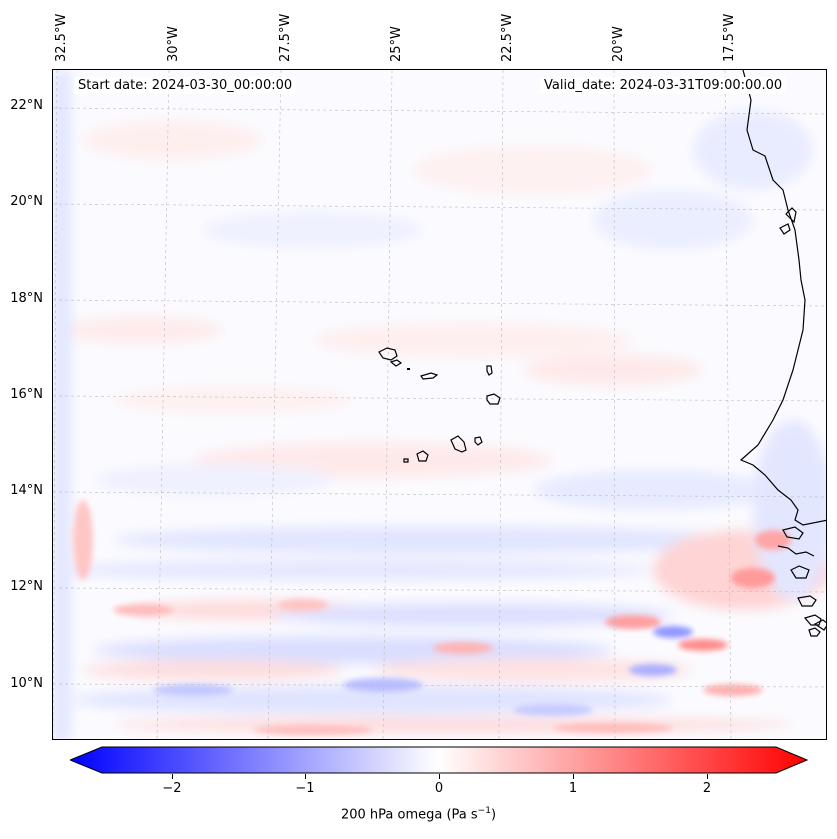 The height and width of the screenshot is (839, 837). What do you see at coordinates (26, 490) in the screenshot?
I see `lat-label-14n: 14°N` at bounding box center [26, 490].